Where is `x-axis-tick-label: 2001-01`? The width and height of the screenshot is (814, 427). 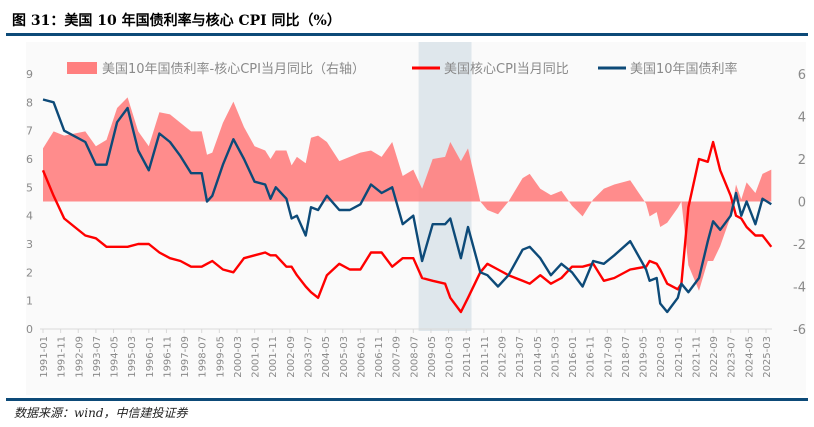 x-axis-tick-label: 2001-01 is located at coordinates (256, 357).